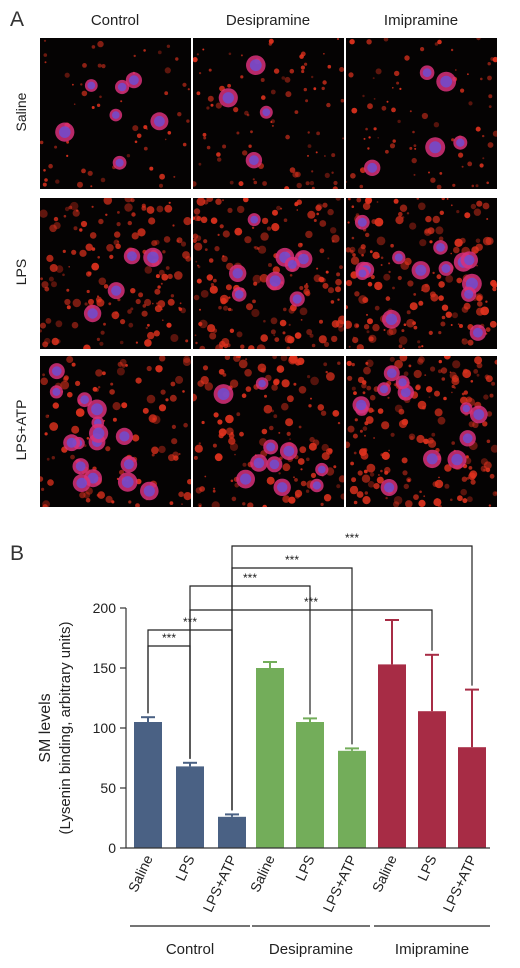 The image size is (520, 968). What do you see at coordinates (105, 728) in the screenshot?
I see `y-tick-label: 100` at bounding box center [105, 728].